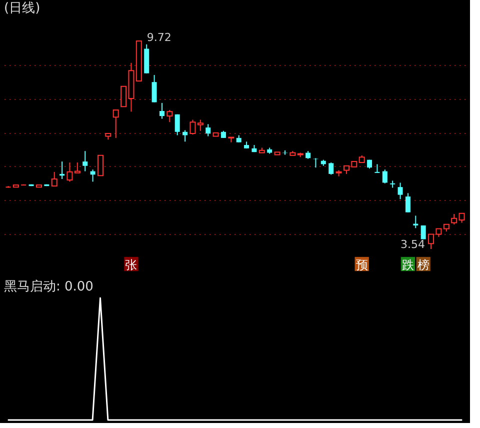  Describe the element at coordinates (49, 286) in the screenshot. I see `chart-title: 黑马启动: 0.00` at that location.